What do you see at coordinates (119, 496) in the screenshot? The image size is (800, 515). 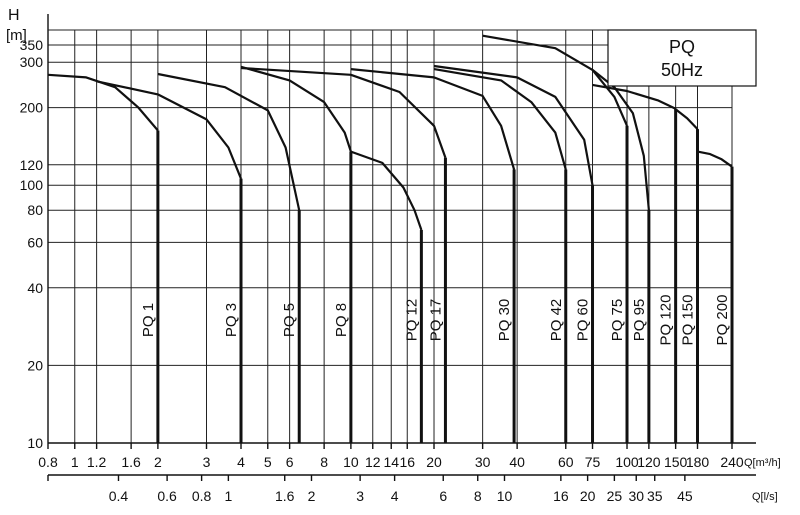 I see `x2-tick-label: 0.4` at bounding box center [119, 496].